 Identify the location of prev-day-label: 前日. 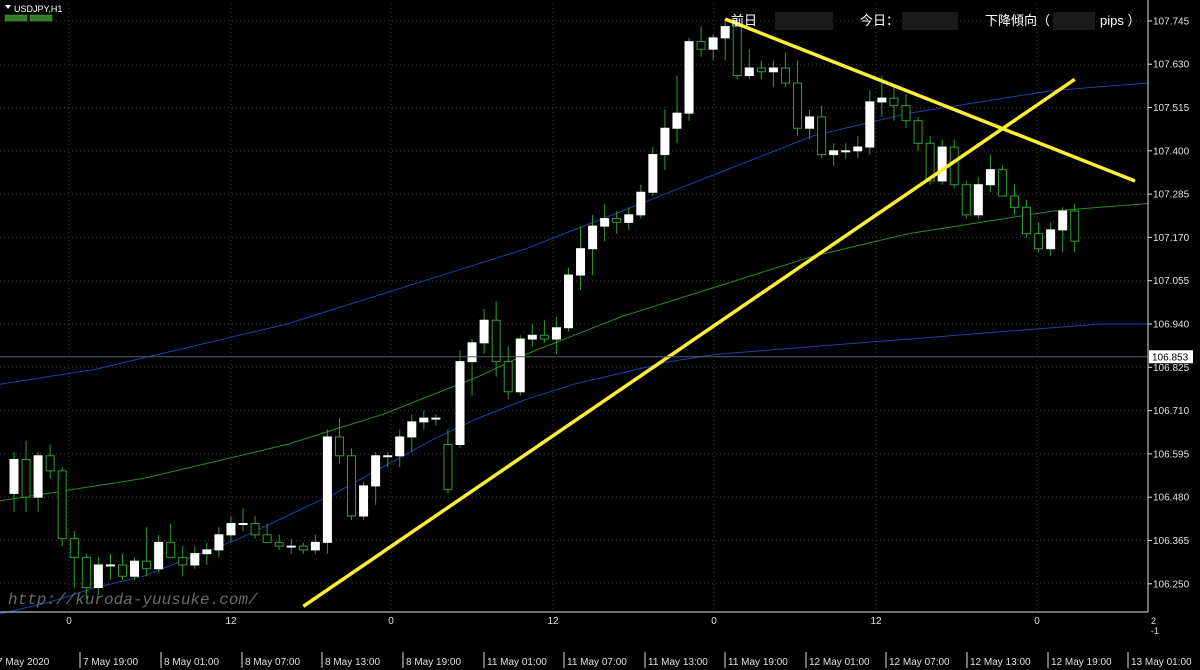
(744, 20).